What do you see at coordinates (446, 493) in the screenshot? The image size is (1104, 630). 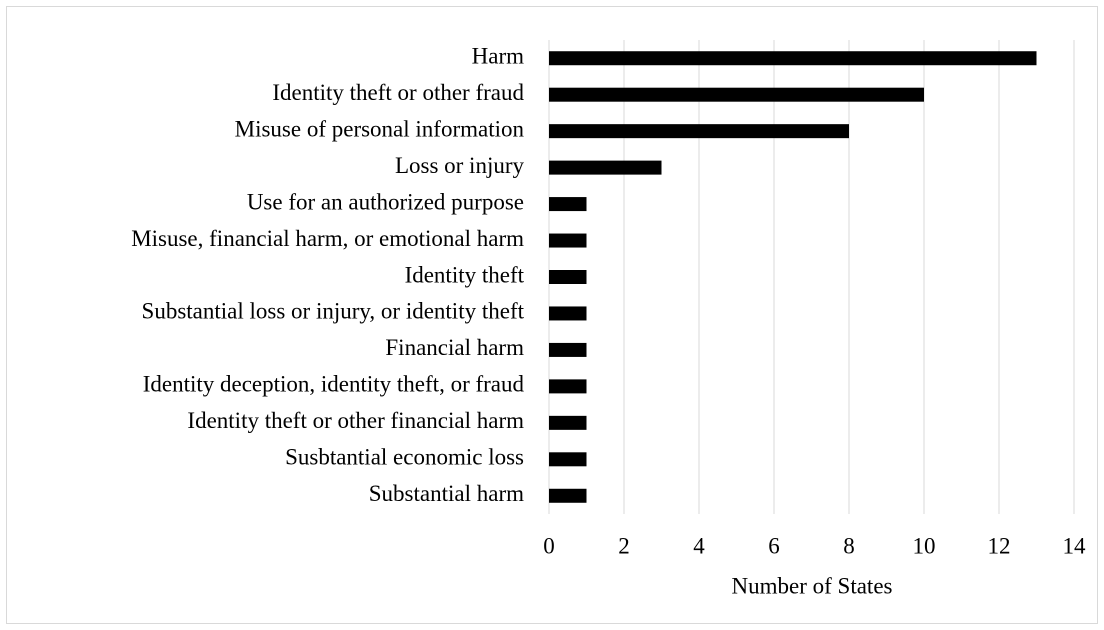 I see `y-tick-label: Substantial harm` at bounding box center [446, 493].